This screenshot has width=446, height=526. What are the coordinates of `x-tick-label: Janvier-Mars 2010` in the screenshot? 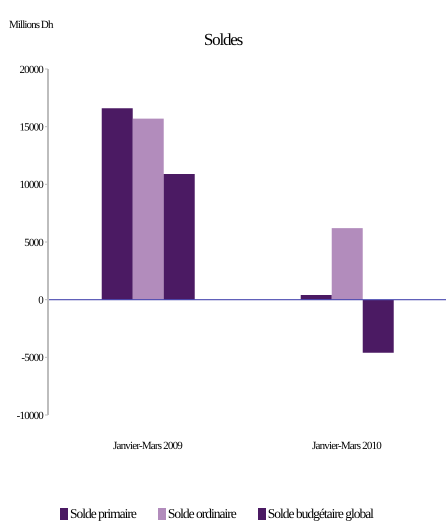 It's located at (347, 446).